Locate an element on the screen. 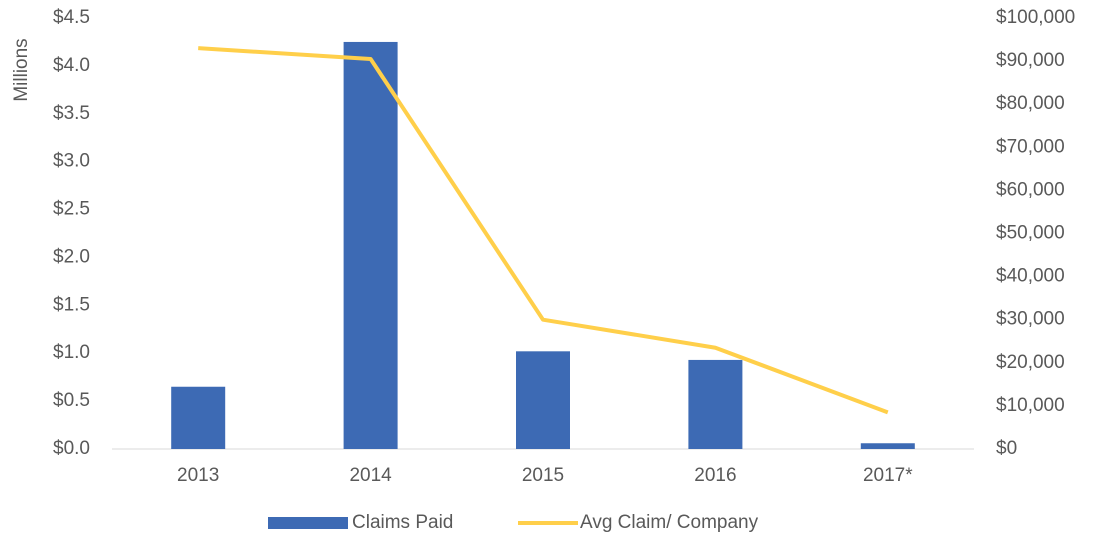  y-tick-label: $3.0 is located at coordinates (71, 161).